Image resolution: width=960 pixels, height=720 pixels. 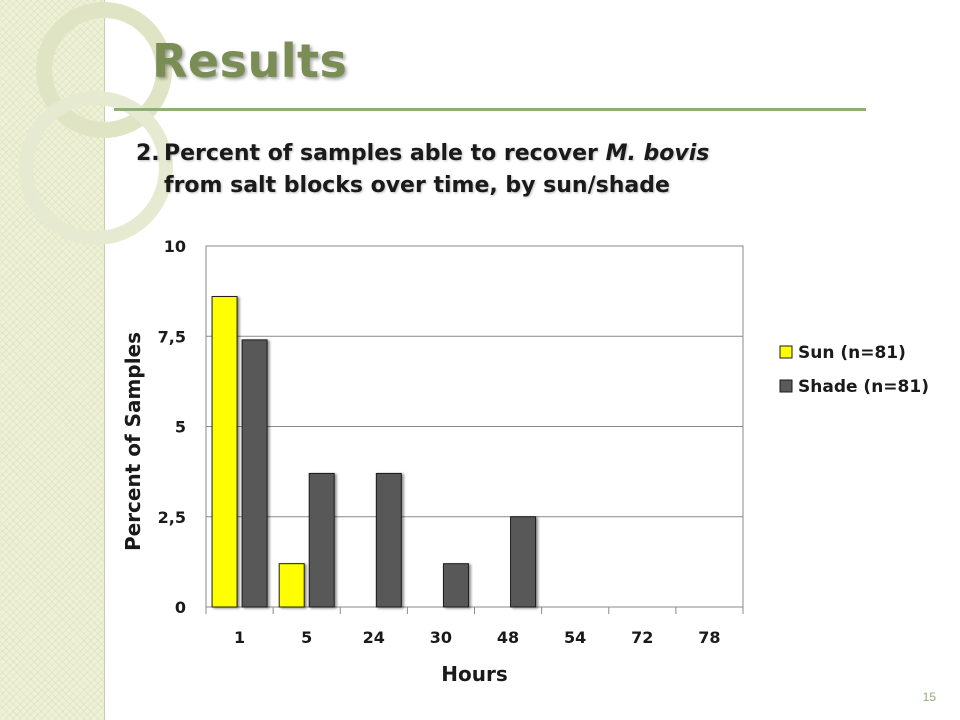 What do you see at coordinates (148, 153) in the screenshot?
I see `subtitle-number: 2.` at bounding box center [148, 153].